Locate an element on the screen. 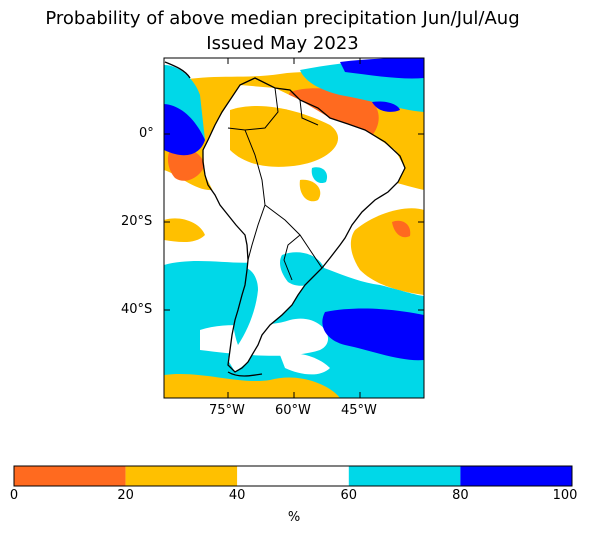 The image size is (595, 535). colorbar is located at coordinates (293, 476).